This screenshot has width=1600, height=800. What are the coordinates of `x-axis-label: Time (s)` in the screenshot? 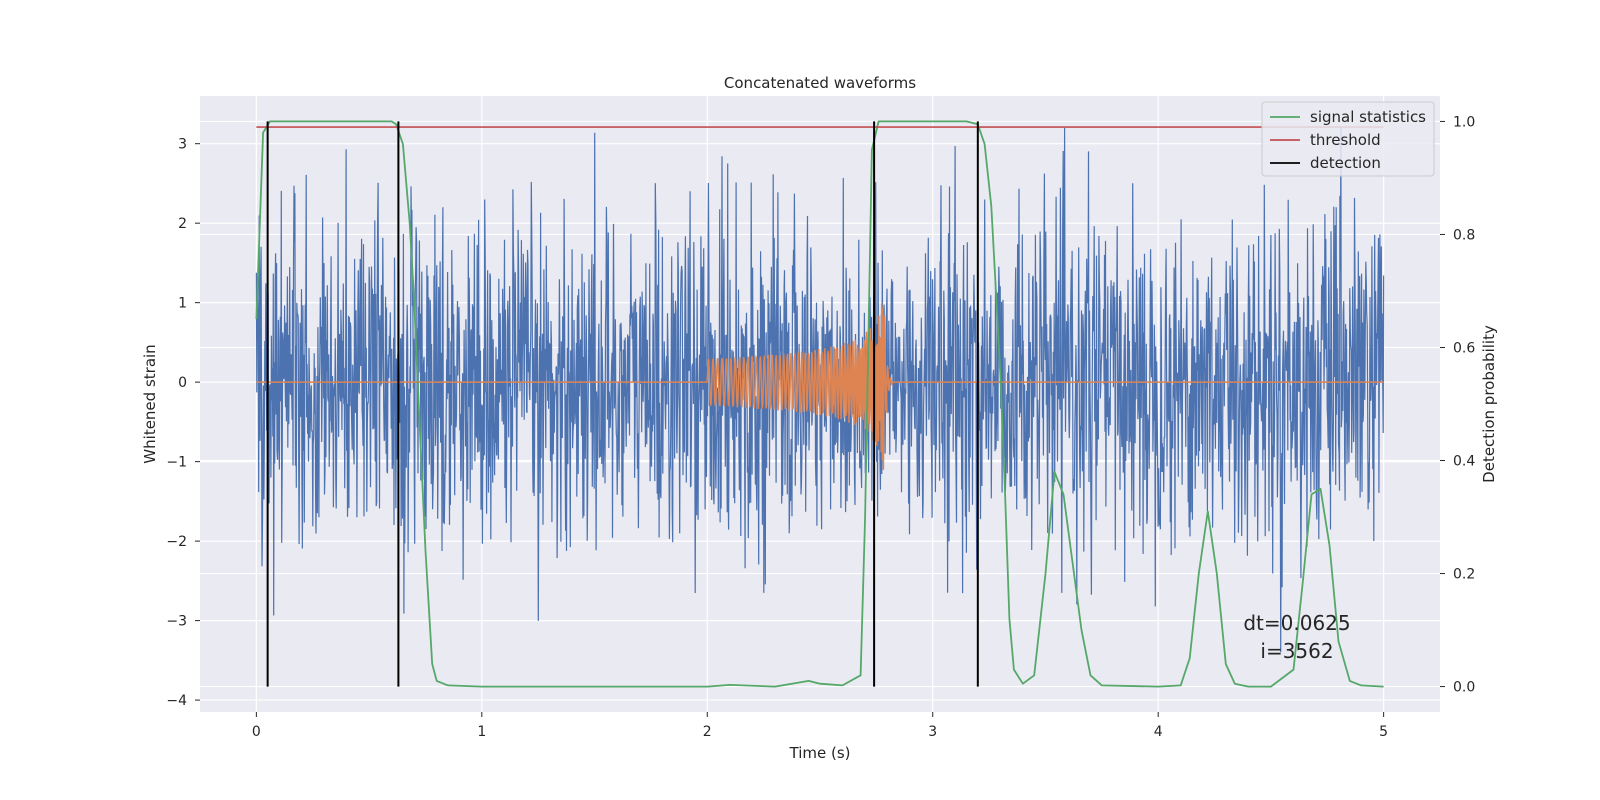 It's located at (820, 753).